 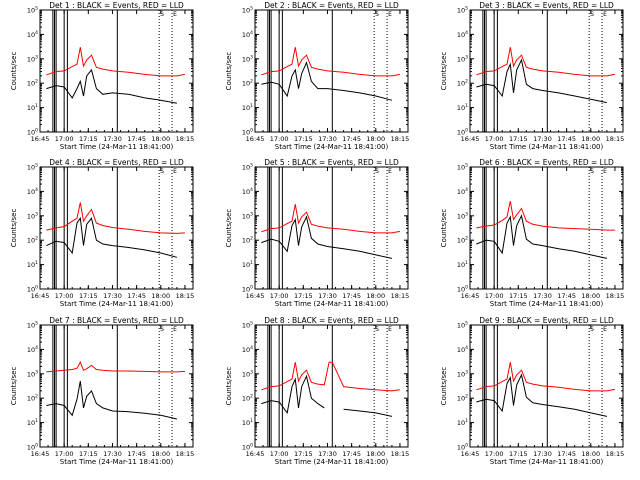 I want to click on panel-title: Det 2 : BLACK = Events, RED = LLD, so click(x=331, y=5).